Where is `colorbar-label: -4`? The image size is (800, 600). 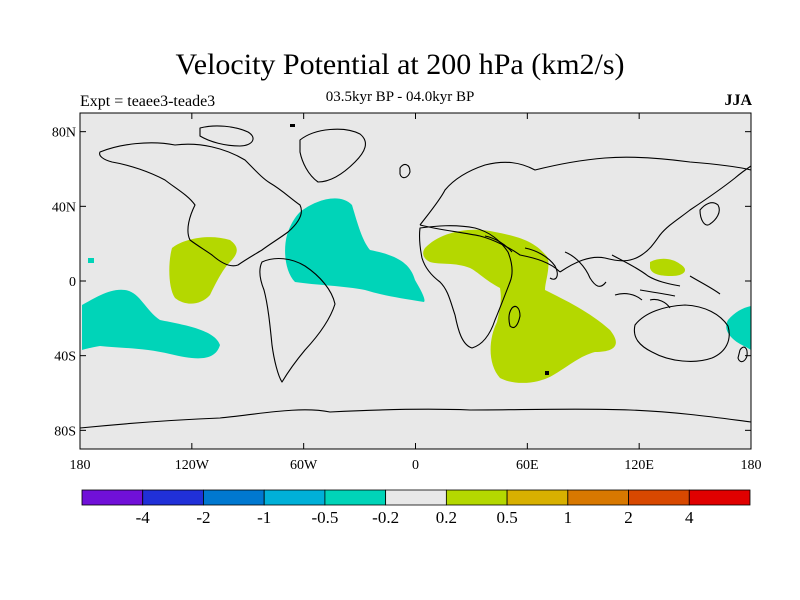 colorbar-label: -4 is located at coordinates (143, 517).